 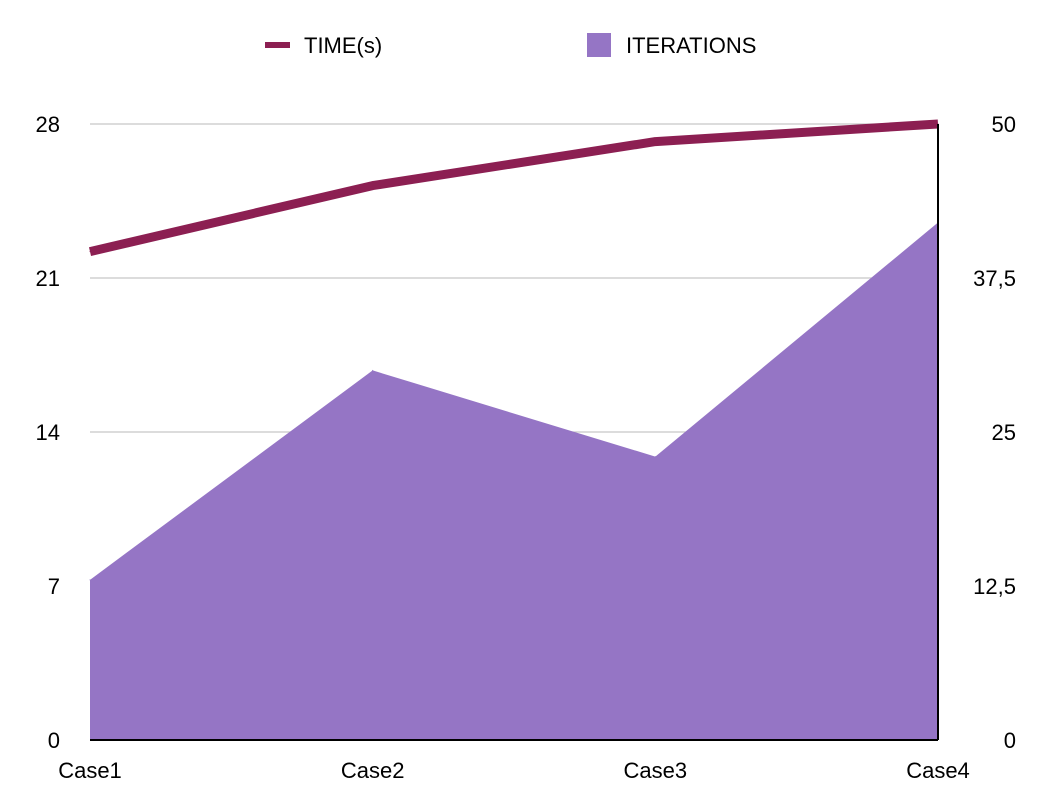 I want to click on time-line, so click(x=513, y=187).